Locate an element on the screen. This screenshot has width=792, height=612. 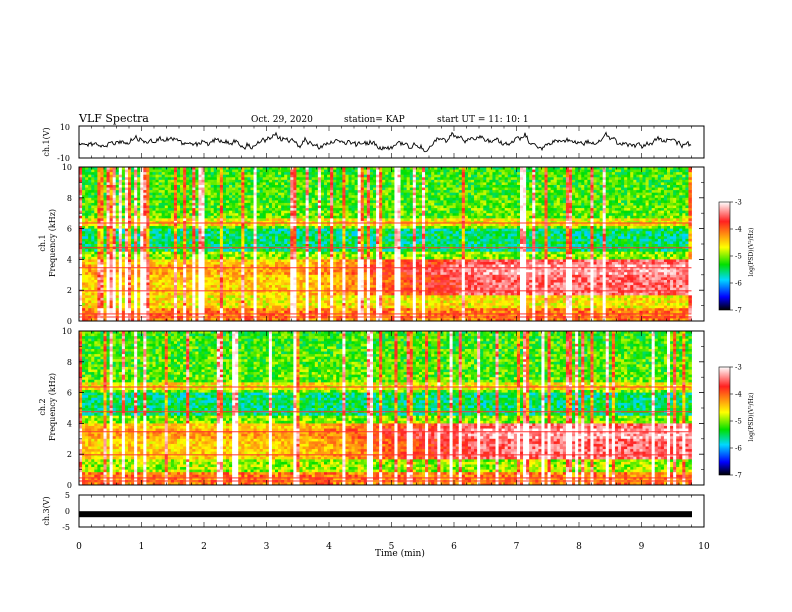
x-tick-label: 4 is located at coordinates (329, 547).